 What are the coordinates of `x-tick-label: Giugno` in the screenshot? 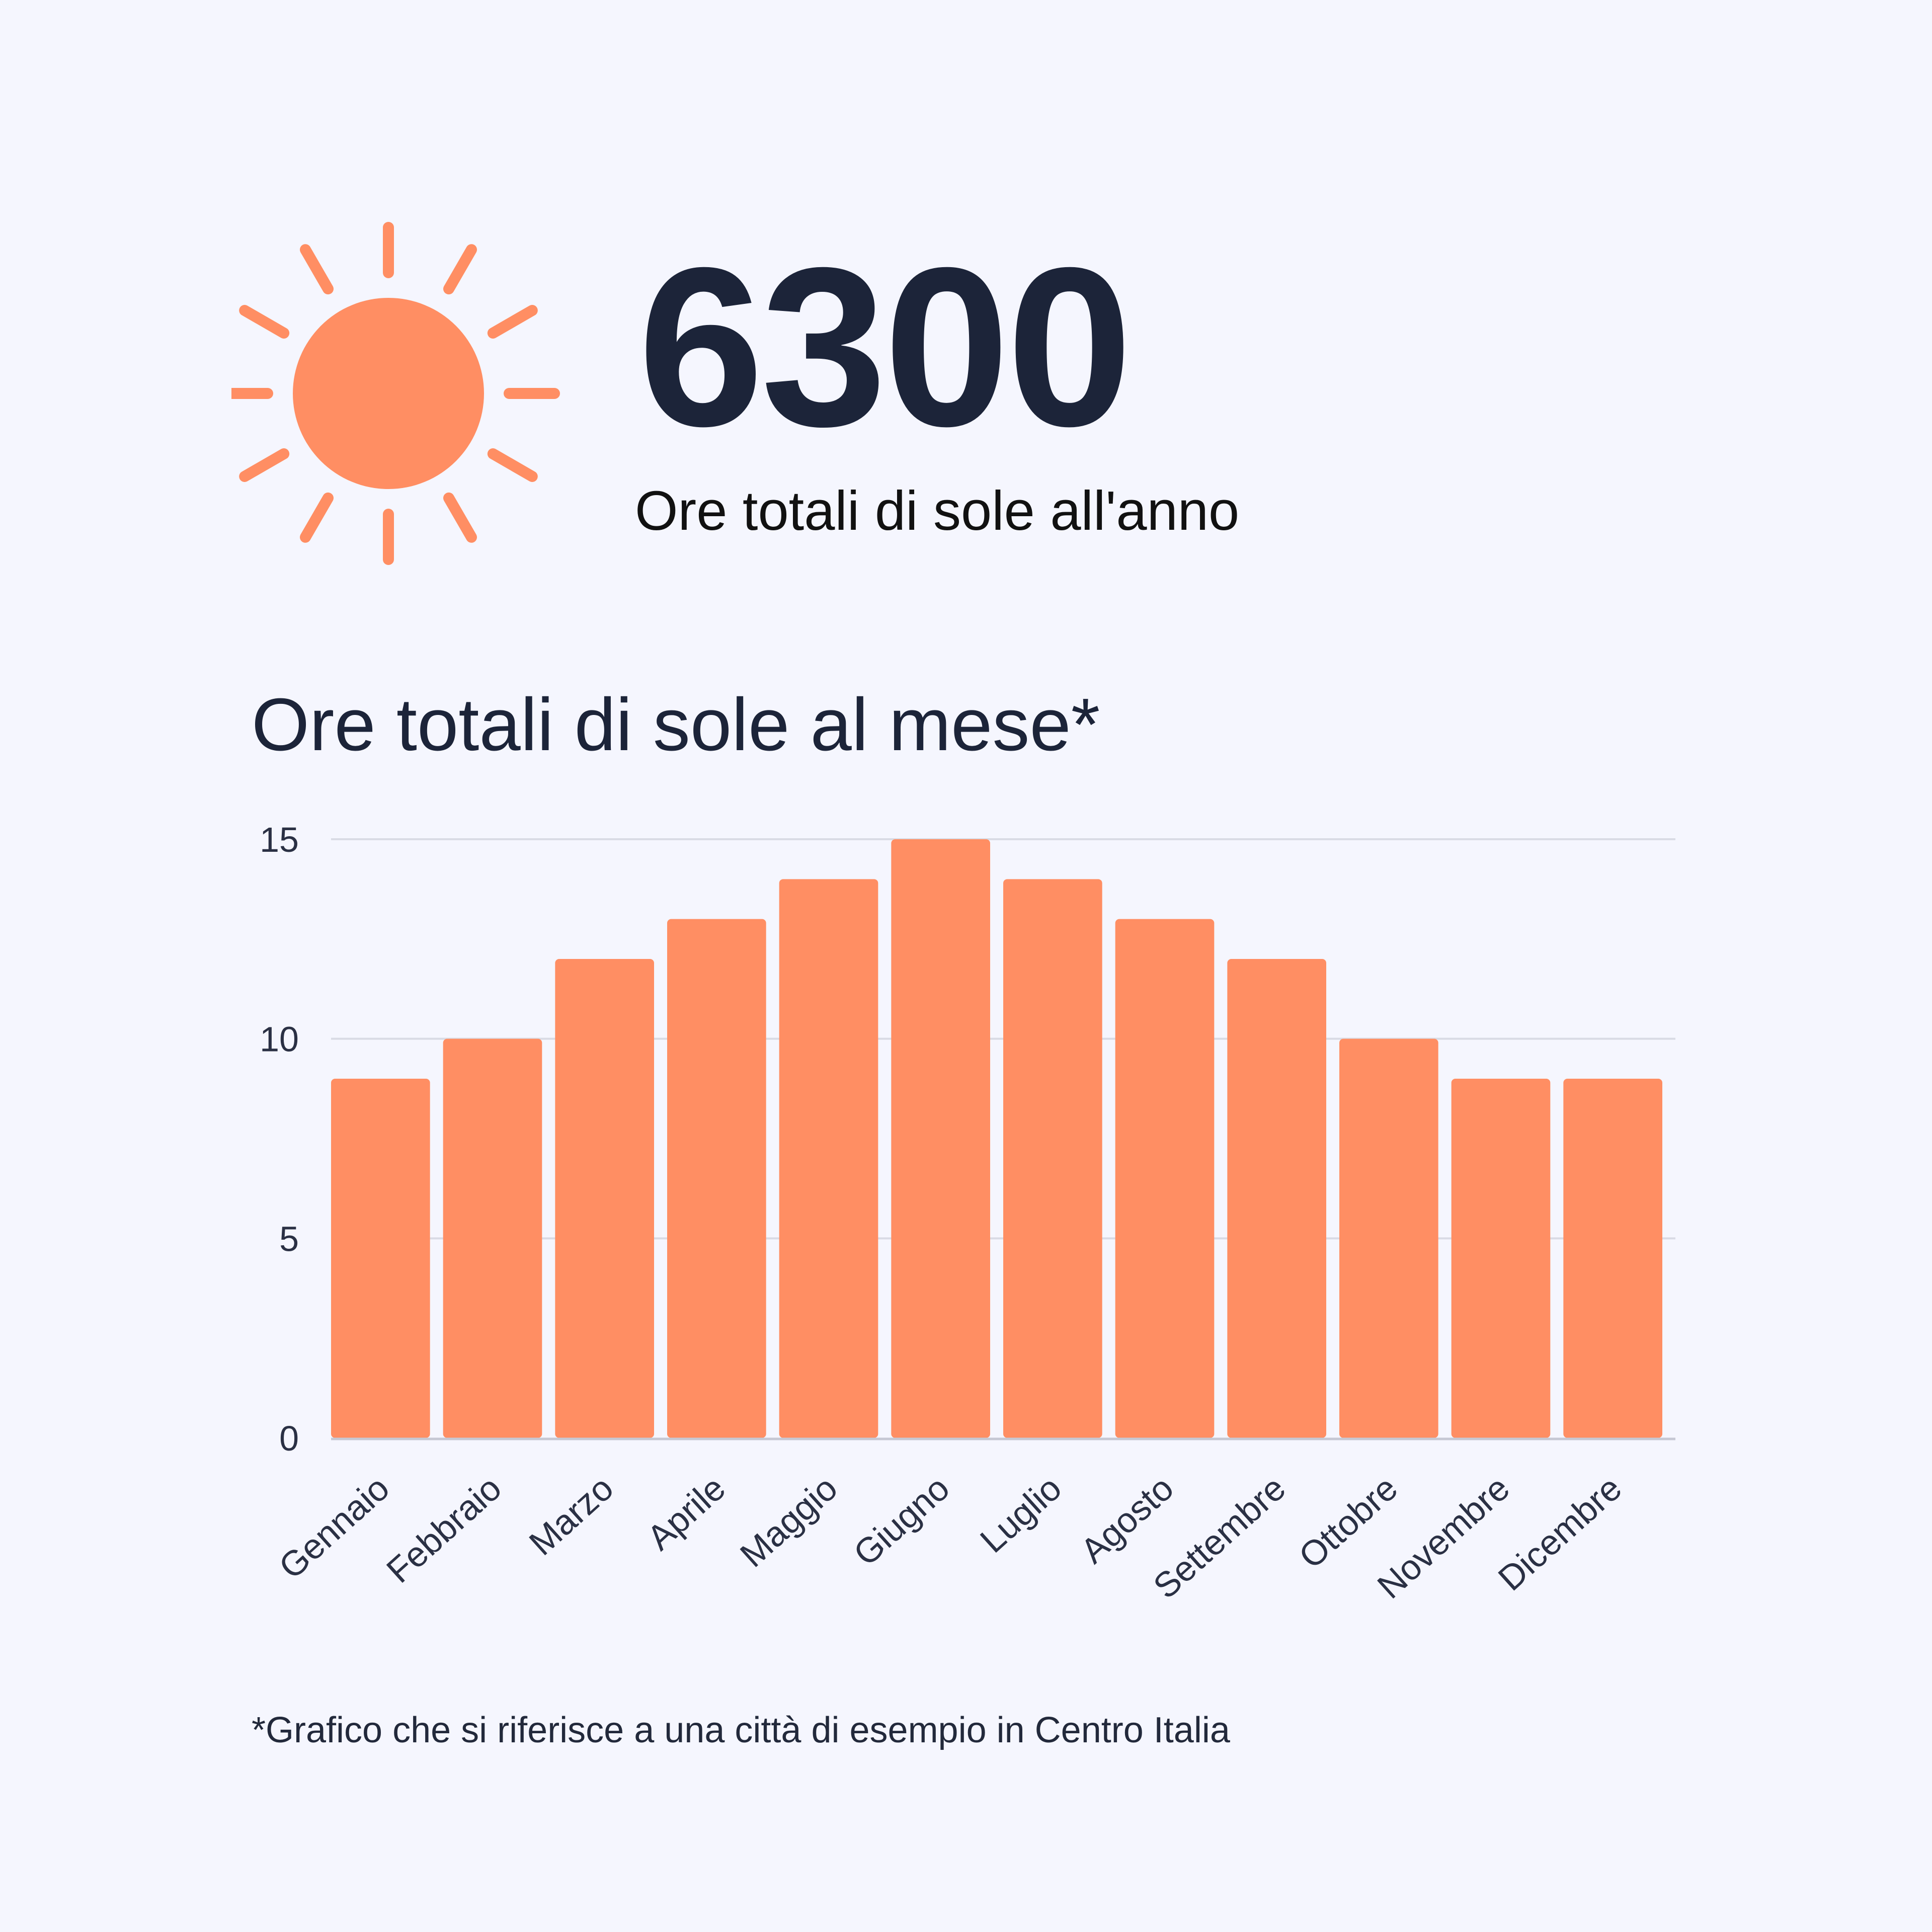 It's located at (901, 1521).